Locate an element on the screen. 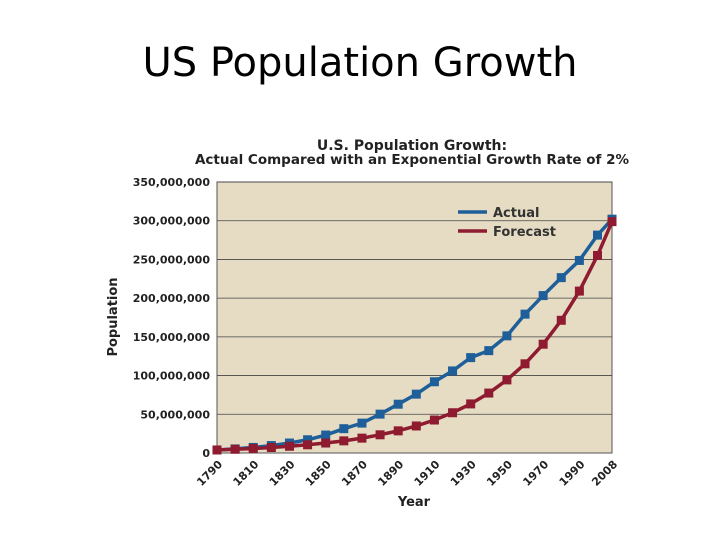 Image resolution: width=720 pixels, height=540 pixels. y-tick-label: 200,000,000 is located at coordinates (172, 298).